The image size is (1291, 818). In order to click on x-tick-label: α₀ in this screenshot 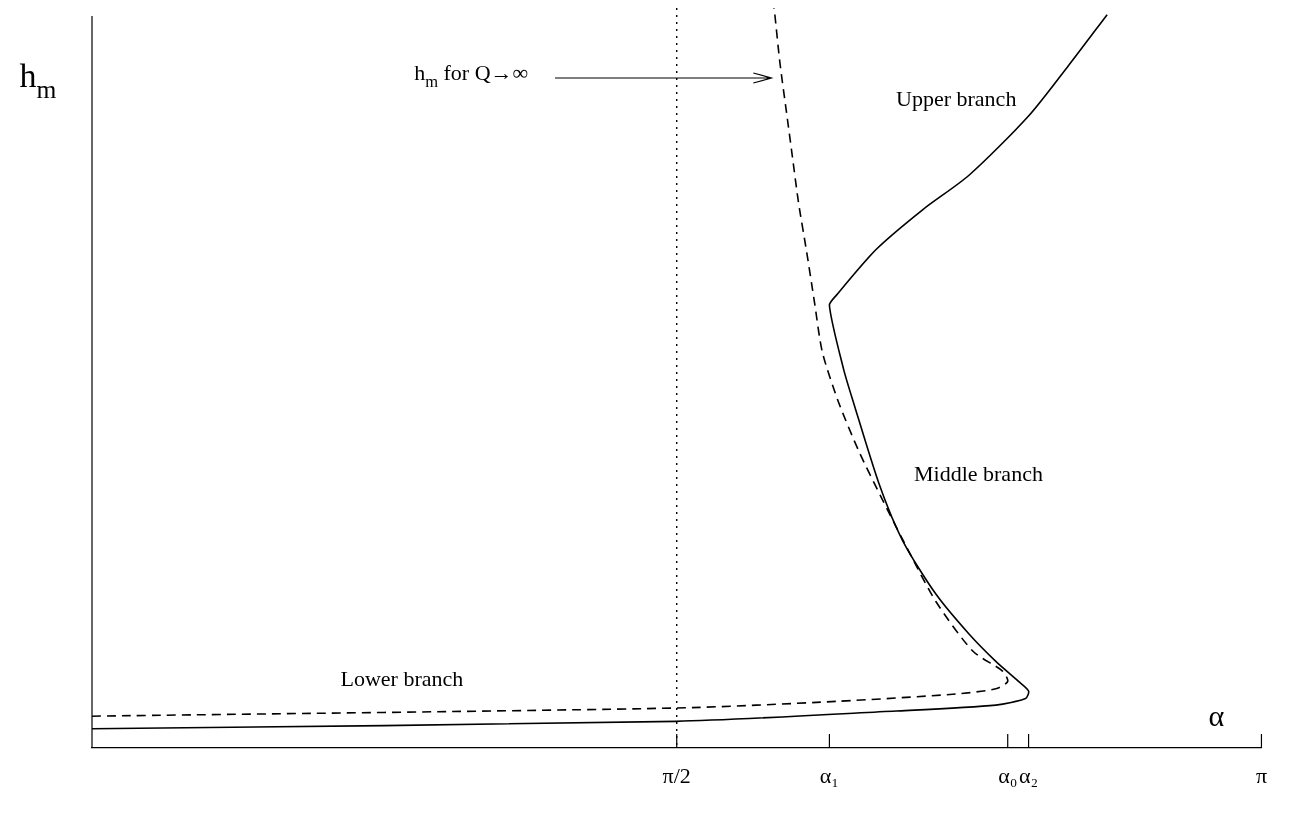, I will do `click(1008, 775)`.